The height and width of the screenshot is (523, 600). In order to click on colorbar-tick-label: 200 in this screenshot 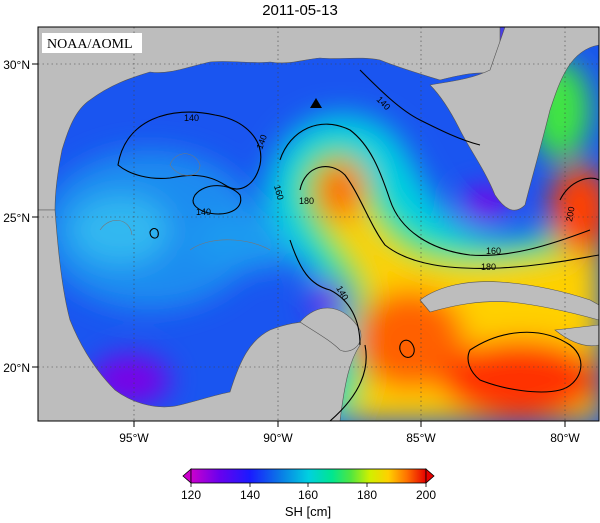, I will do `click(426, 495)`.